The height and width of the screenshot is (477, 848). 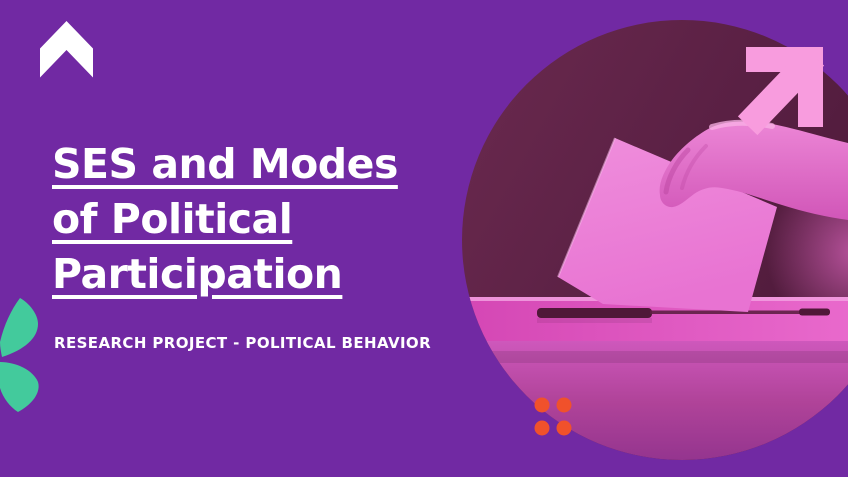 What do you see at coordinates (814, 312) in the screenshot?
I see `ballot-slot-end` at bounding box center [814, 312].